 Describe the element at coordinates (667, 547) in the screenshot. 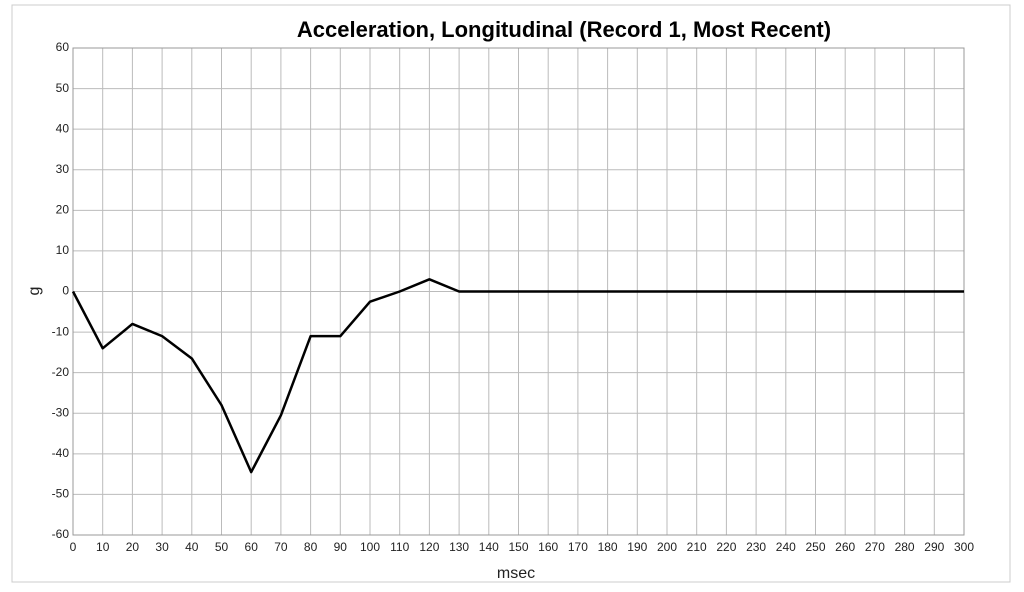

I see `x-tick-label: 200` at that location.